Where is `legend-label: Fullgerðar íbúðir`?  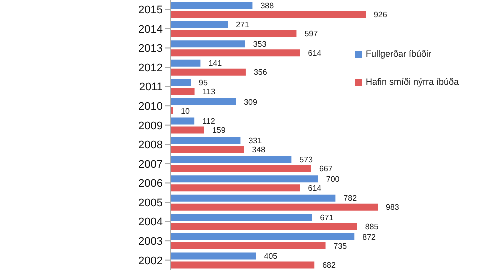
legend-label: Fullgerðar íbúðir is located at coordinates (399, 54).